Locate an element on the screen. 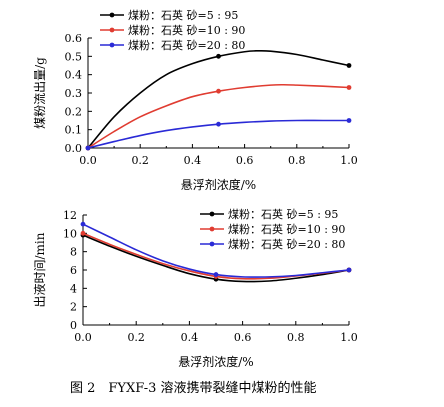 The height and width of the screenshot is (407, 444). top-y-tick-label: 0.3 is located at coordinates (74, 93).